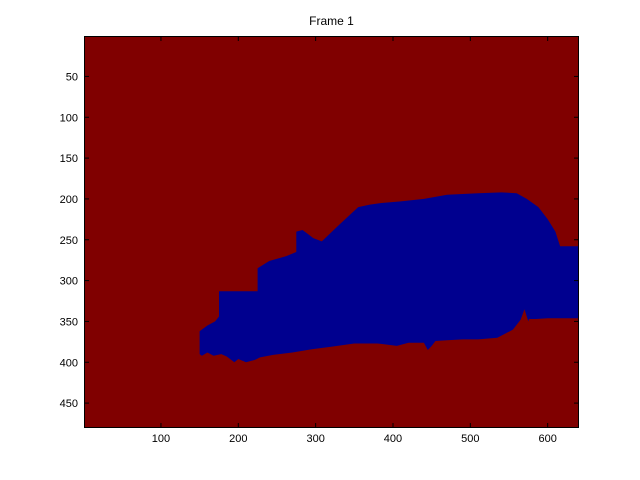 This screenshot has height=480, width=640. I want to click on y-tick-label: 450, so click(69, 404).